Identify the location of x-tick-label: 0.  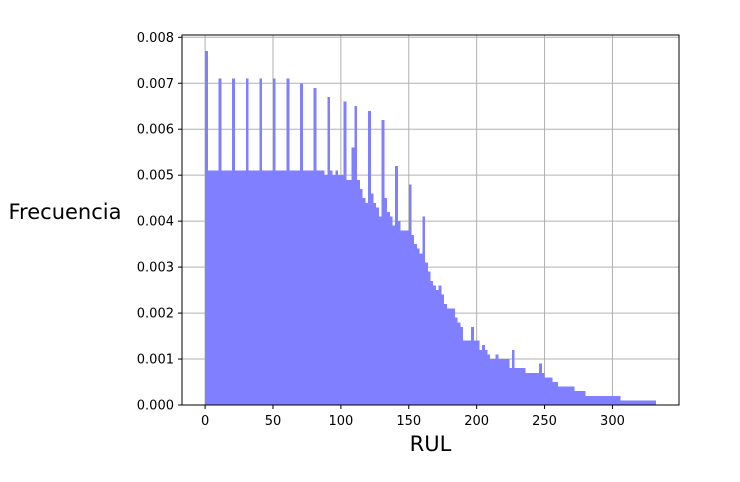
(205, 421).